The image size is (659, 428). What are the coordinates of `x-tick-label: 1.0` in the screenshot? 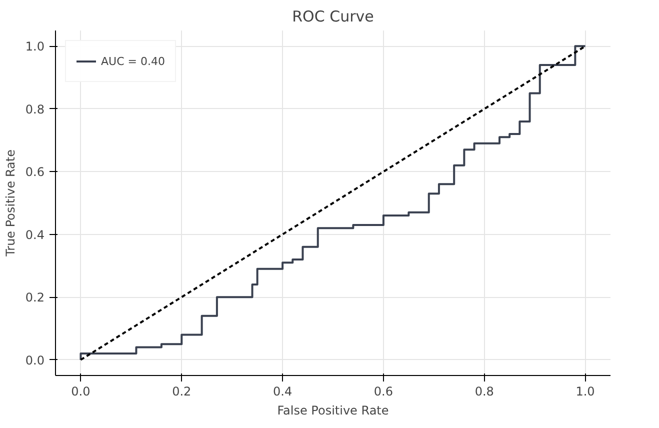 It's located at (585, 391).